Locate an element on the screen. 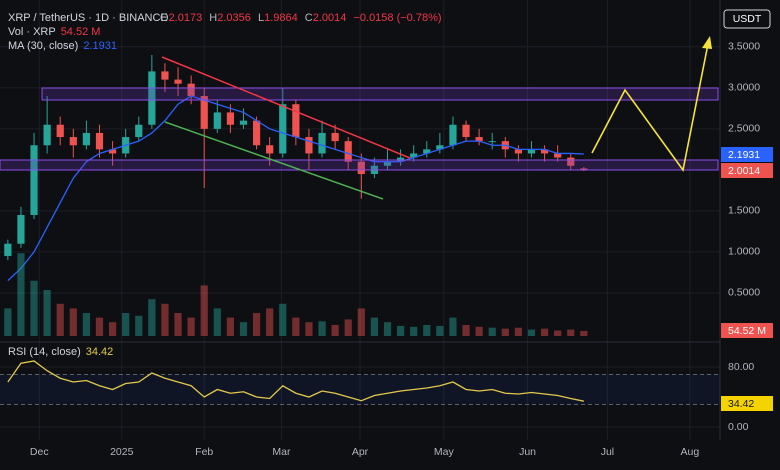 Image resolution: width=780 pixels, height=470 pixels. rsi-name: RSI (14, close) is located at coordinates (44, 352).